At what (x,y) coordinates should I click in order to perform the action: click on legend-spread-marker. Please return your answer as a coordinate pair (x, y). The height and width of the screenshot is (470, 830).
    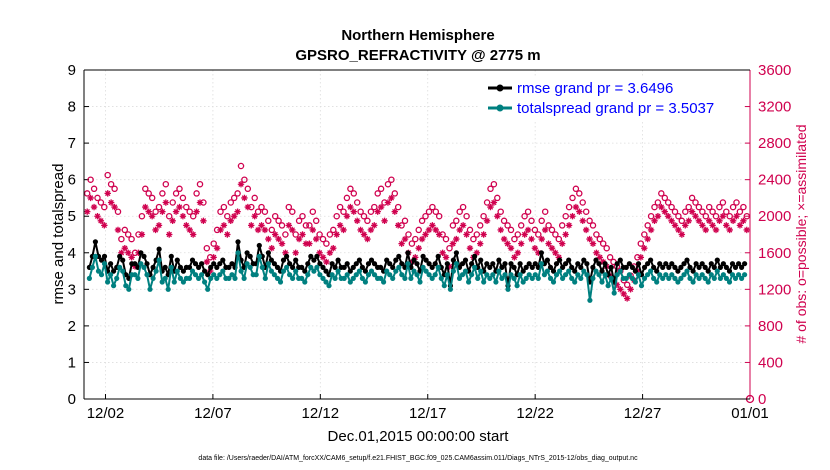
    Looking at the image, I should click on (500, 108).